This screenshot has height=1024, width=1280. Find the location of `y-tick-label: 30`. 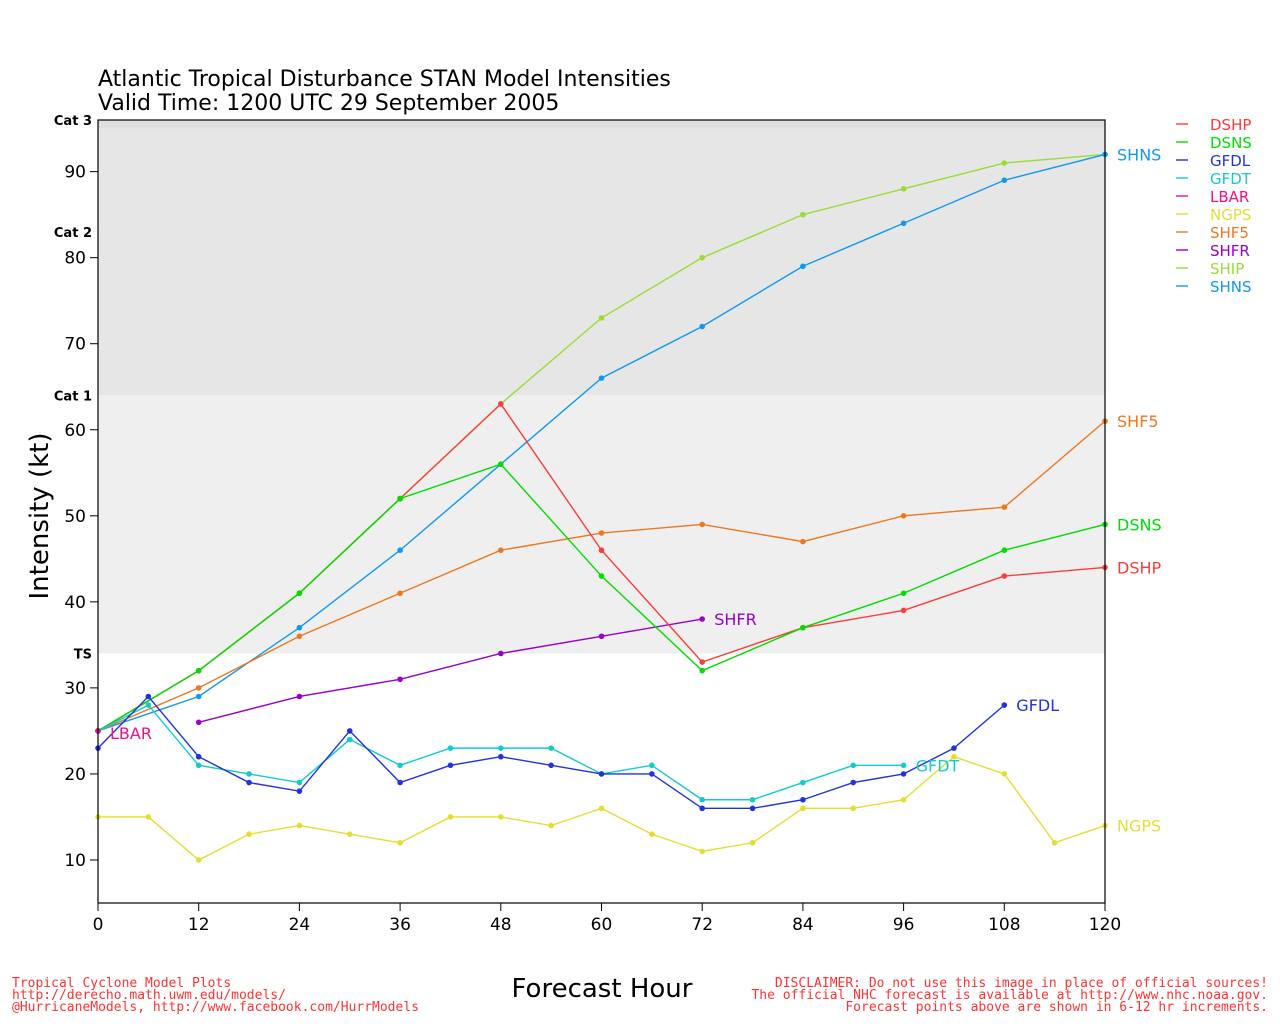

y-tick-label: 30 is located at coordinates (75, 689).